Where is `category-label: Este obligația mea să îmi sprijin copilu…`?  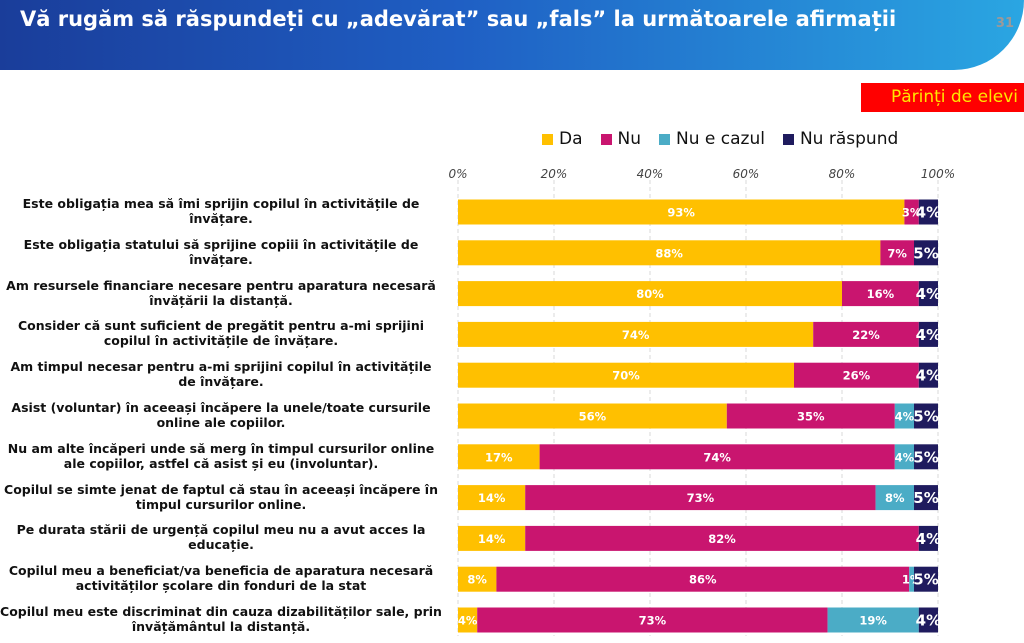 category-label: Este obligația mea să îmi sprijin copilu… is located at coordinates (221, 211).